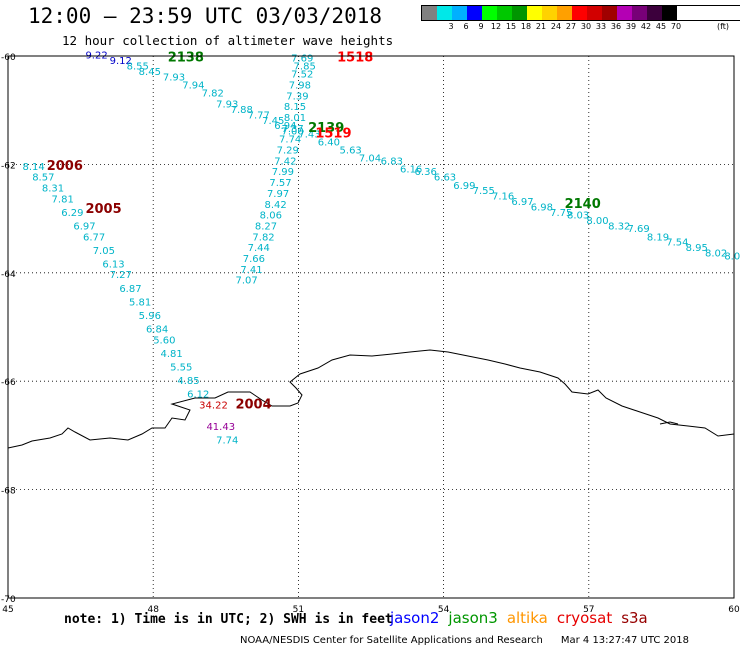  I want to click on wave-height-label: 8.00, so click(597, 221).